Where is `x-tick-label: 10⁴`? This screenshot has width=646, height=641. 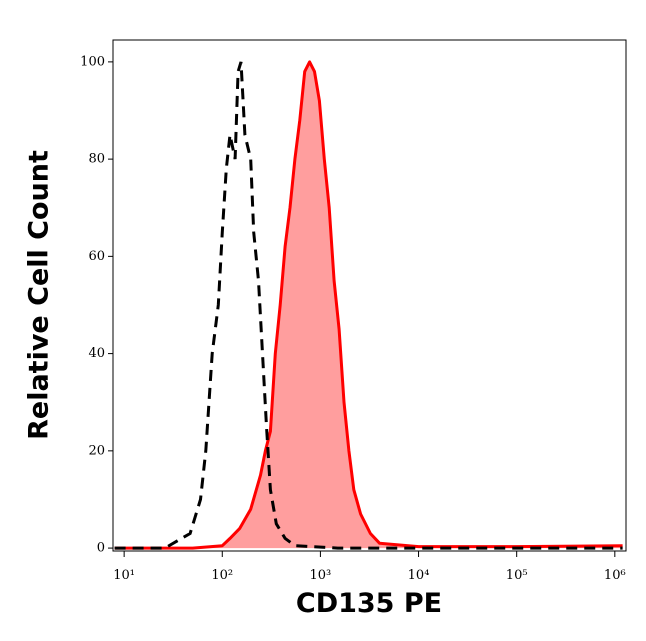 x-tick-label: 10⁴ is located at coordinates (419, 575).